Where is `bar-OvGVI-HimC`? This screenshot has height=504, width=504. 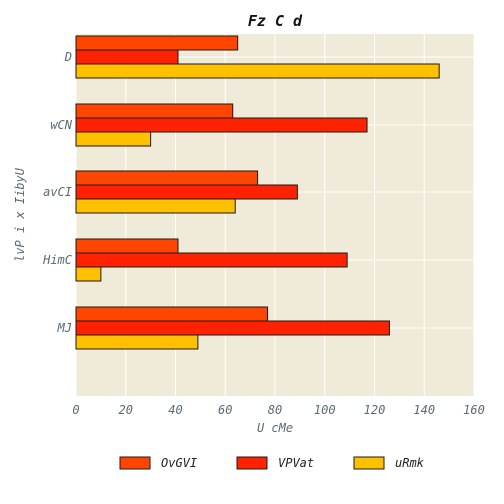 bar-OvGVI-HimC is located at coordinates (127, 246).